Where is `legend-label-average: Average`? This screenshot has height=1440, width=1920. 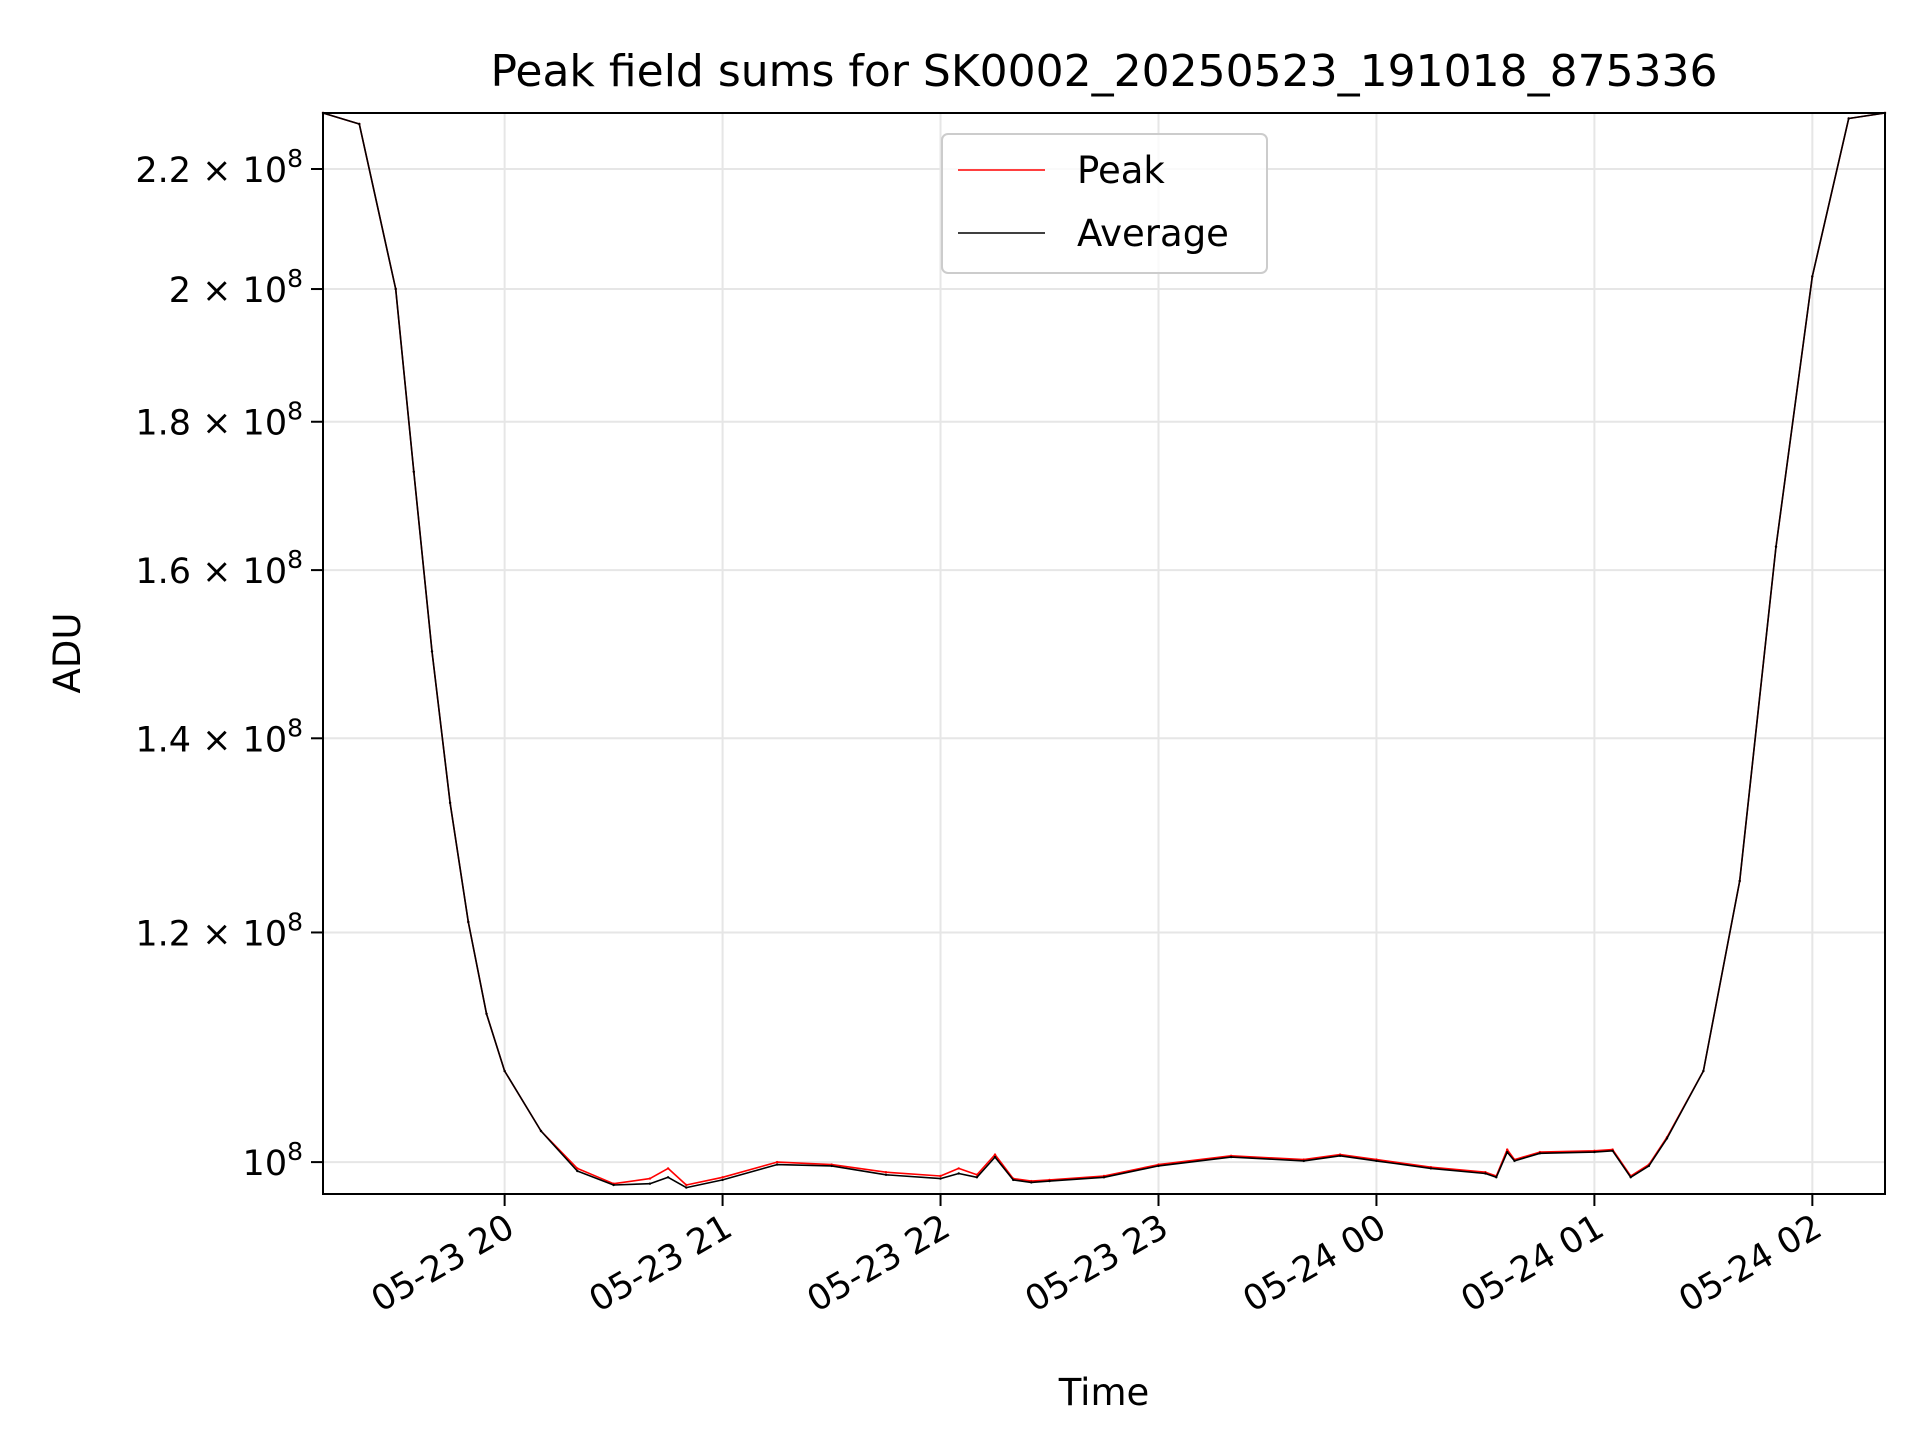 legend-label-average: Average is located at coordinates (1153, 233).